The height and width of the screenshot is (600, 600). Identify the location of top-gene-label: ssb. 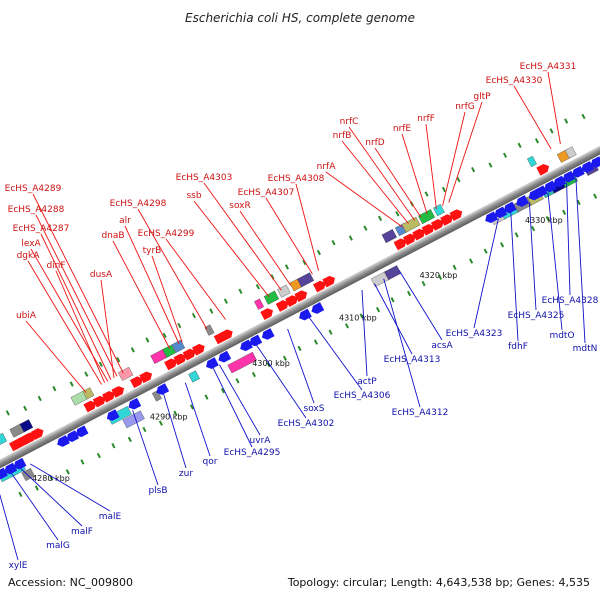
(193, 196).